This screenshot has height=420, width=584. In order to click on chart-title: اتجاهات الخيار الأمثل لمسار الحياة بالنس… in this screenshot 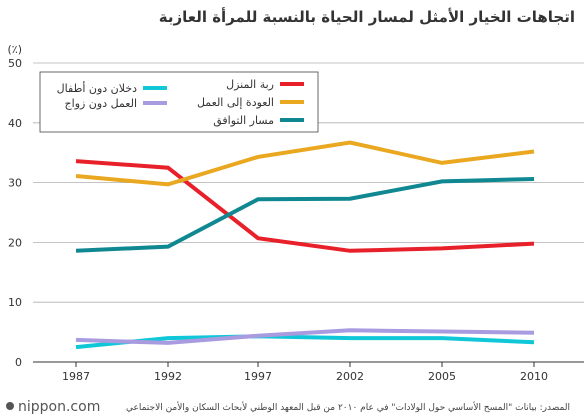, I will do `click(367, 16)`.